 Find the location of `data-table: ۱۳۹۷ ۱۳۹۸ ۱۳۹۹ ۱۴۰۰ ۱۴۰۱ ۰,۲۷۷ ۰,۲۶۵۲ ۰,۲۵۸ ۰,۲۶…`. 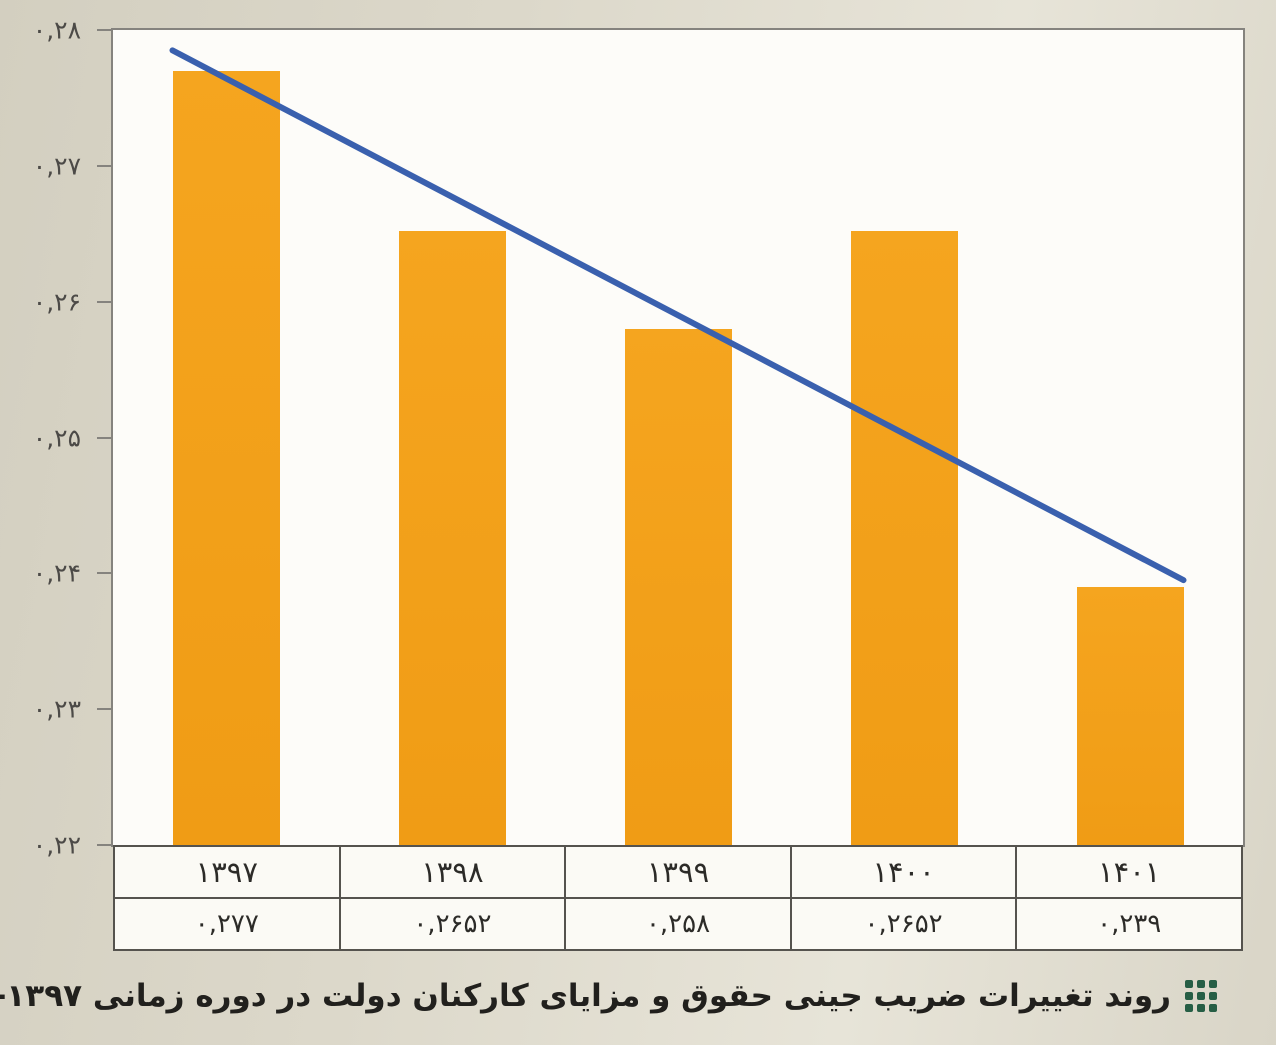

data-table: ۱۳۹۷ ۱۳۹۸ ۱۳۹۹ ۱۴۰۰ ۱۴۰۱ ۰,۲۷۷ ۰,۲۶۵۲ ۰,۲۵۸ ۰,۲۶… is located at coordinates (678, 898).